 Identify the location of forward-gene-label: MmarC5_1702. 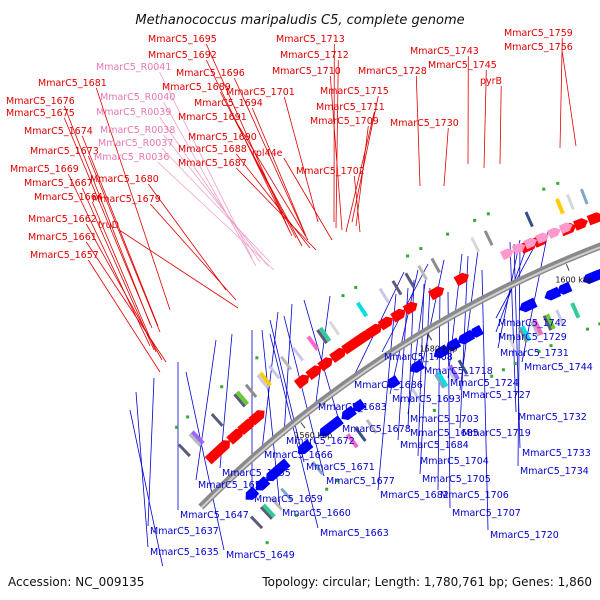
(330, 171).